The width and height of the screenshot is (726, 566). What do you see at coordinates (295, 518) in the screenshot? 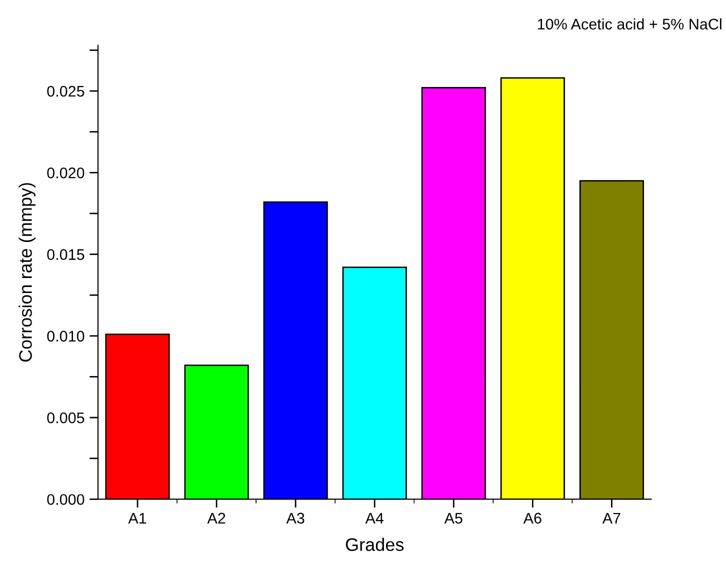
I see `x-tick-label: A3` at bounding box center [295, 518].